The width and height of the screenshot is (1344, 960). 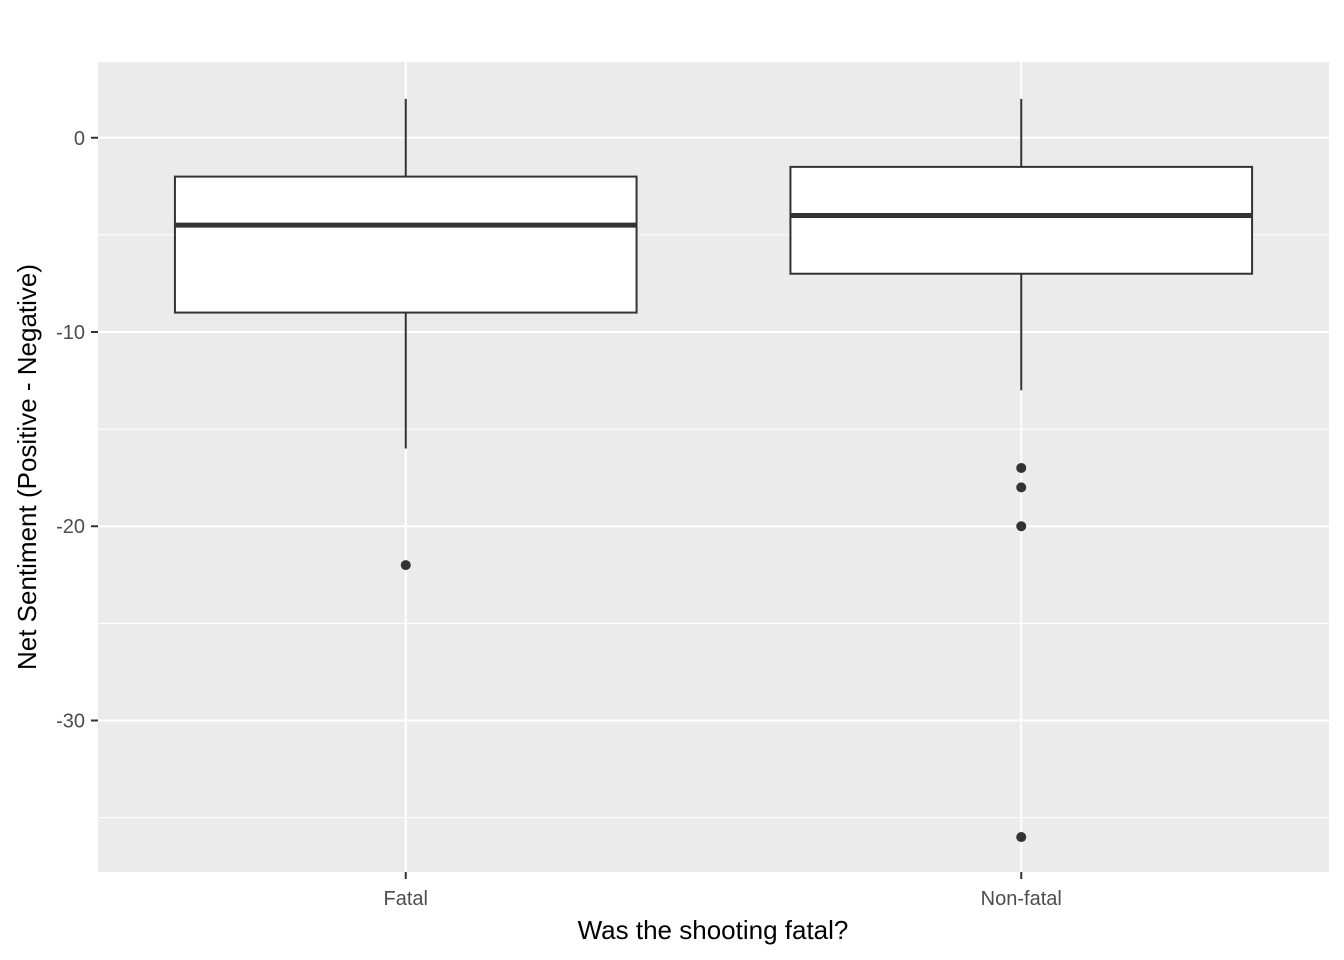 What do you see at coordinates (723, 891) in the screenshot?
I see `x-axis-ticks: Fatal Non-fatal` at bounding box center [723, 891].